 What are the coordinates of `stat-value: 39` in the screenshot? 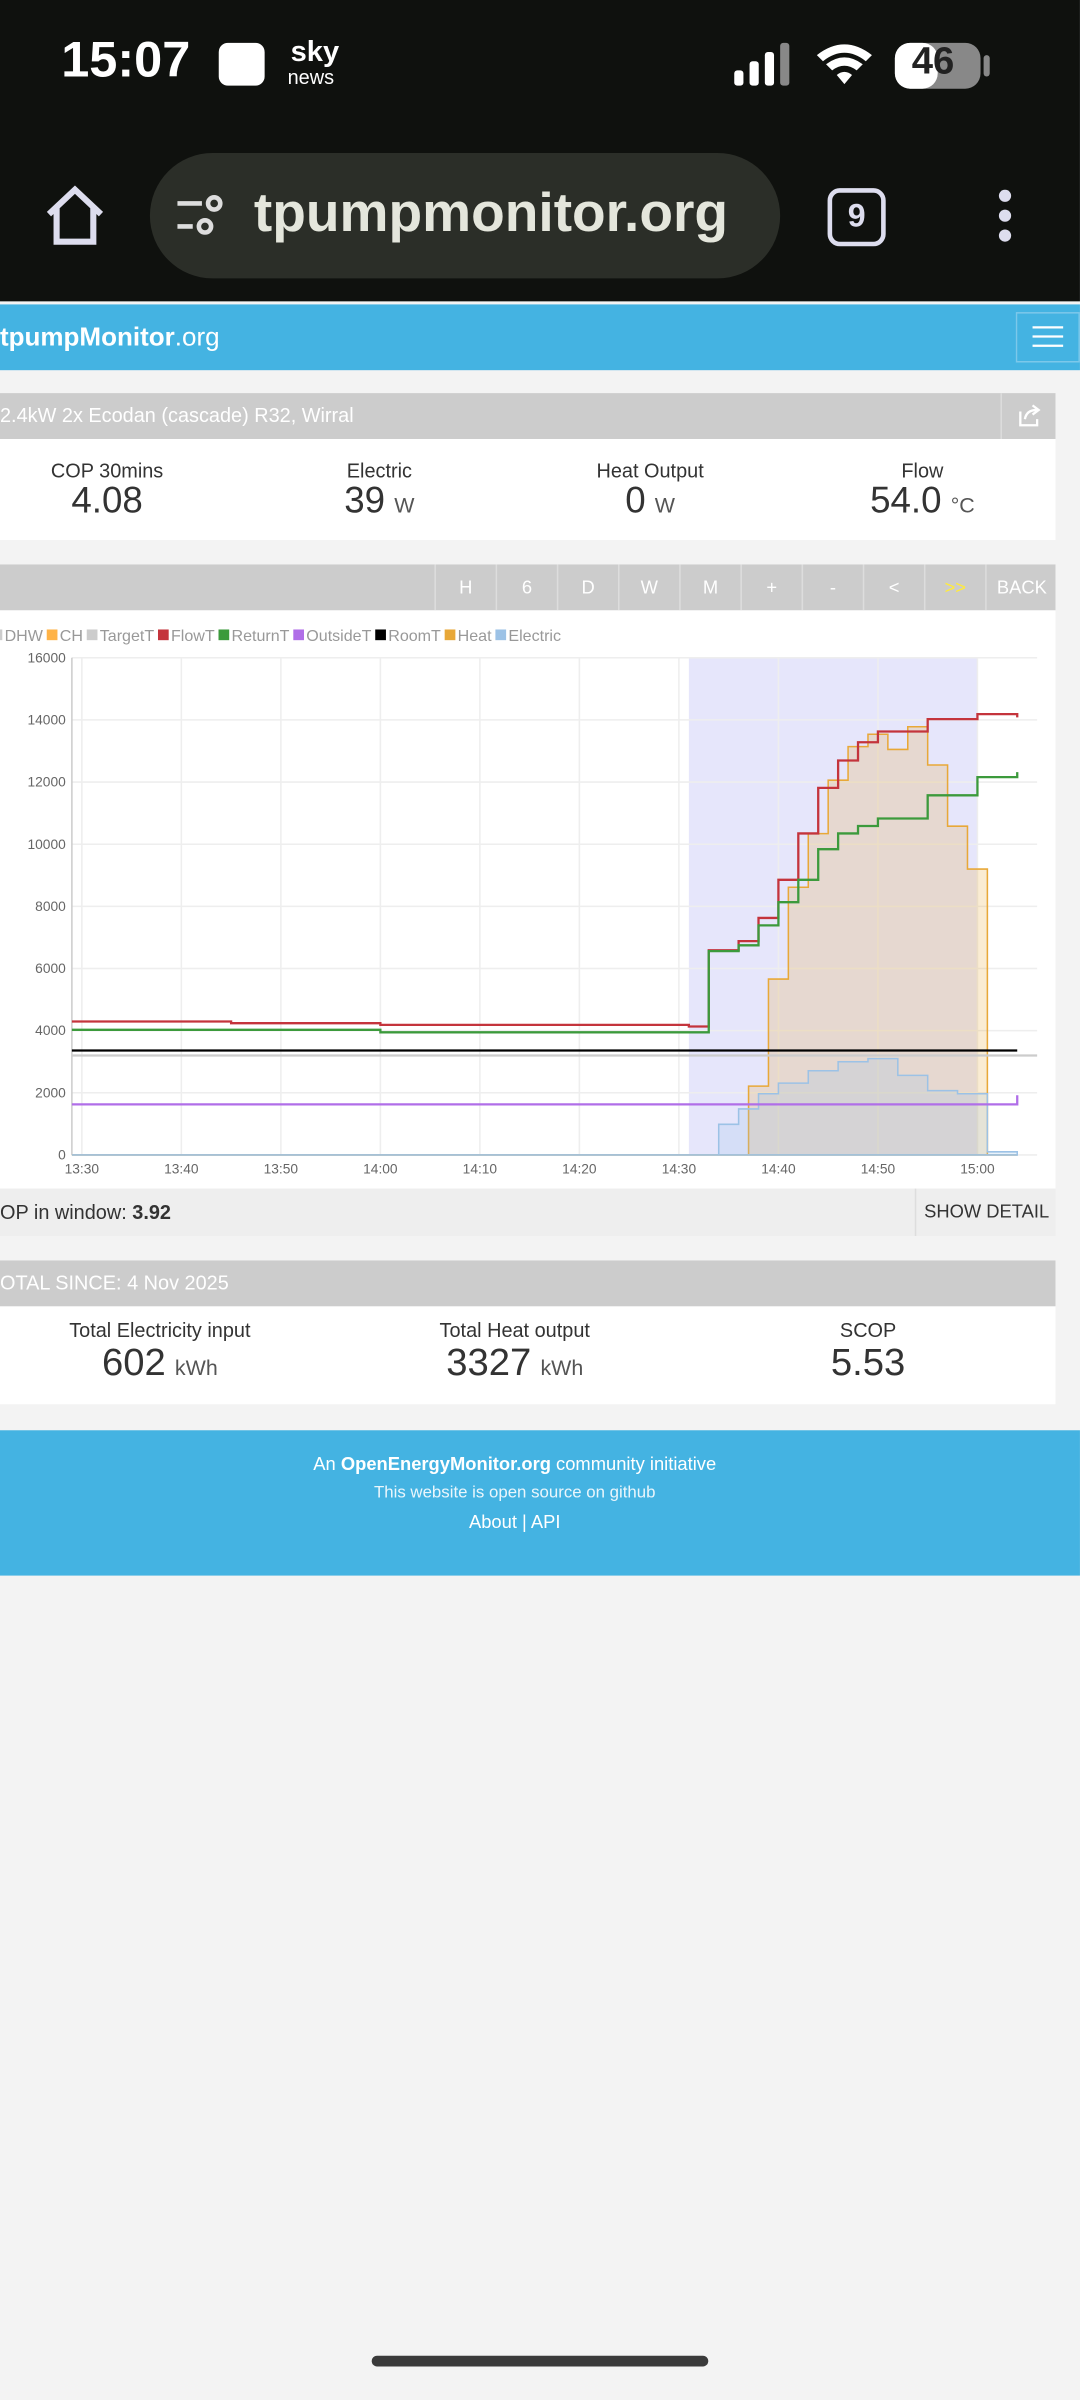 It's located at (365, 501).